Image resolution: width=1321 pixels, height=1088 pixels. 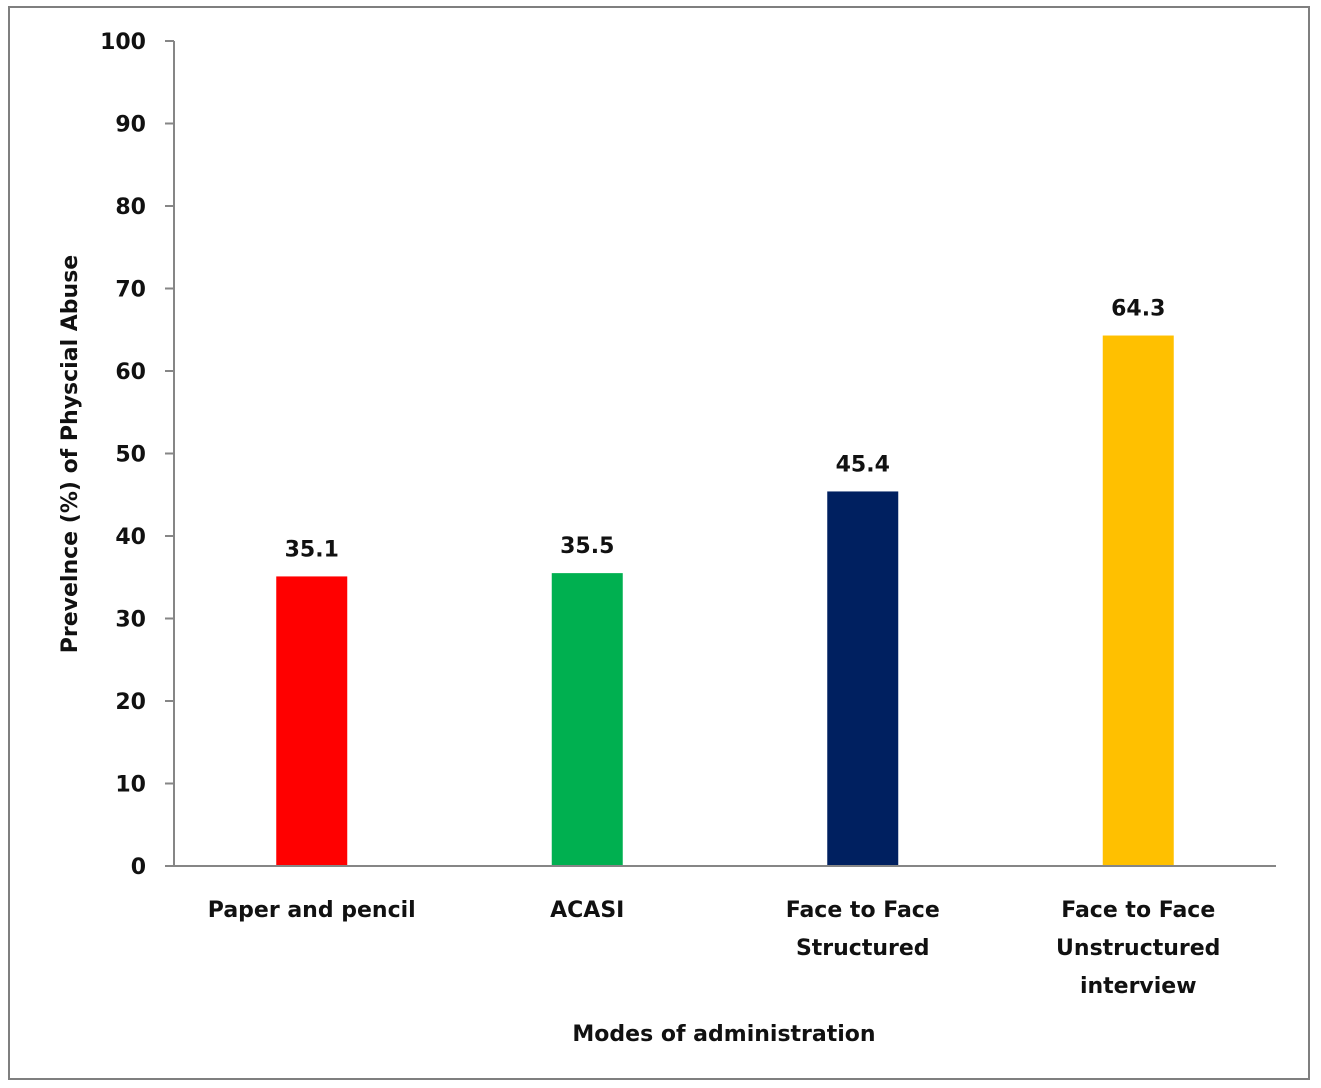 I want to click on data-label: 64.3, so click(x=1138, y=309).